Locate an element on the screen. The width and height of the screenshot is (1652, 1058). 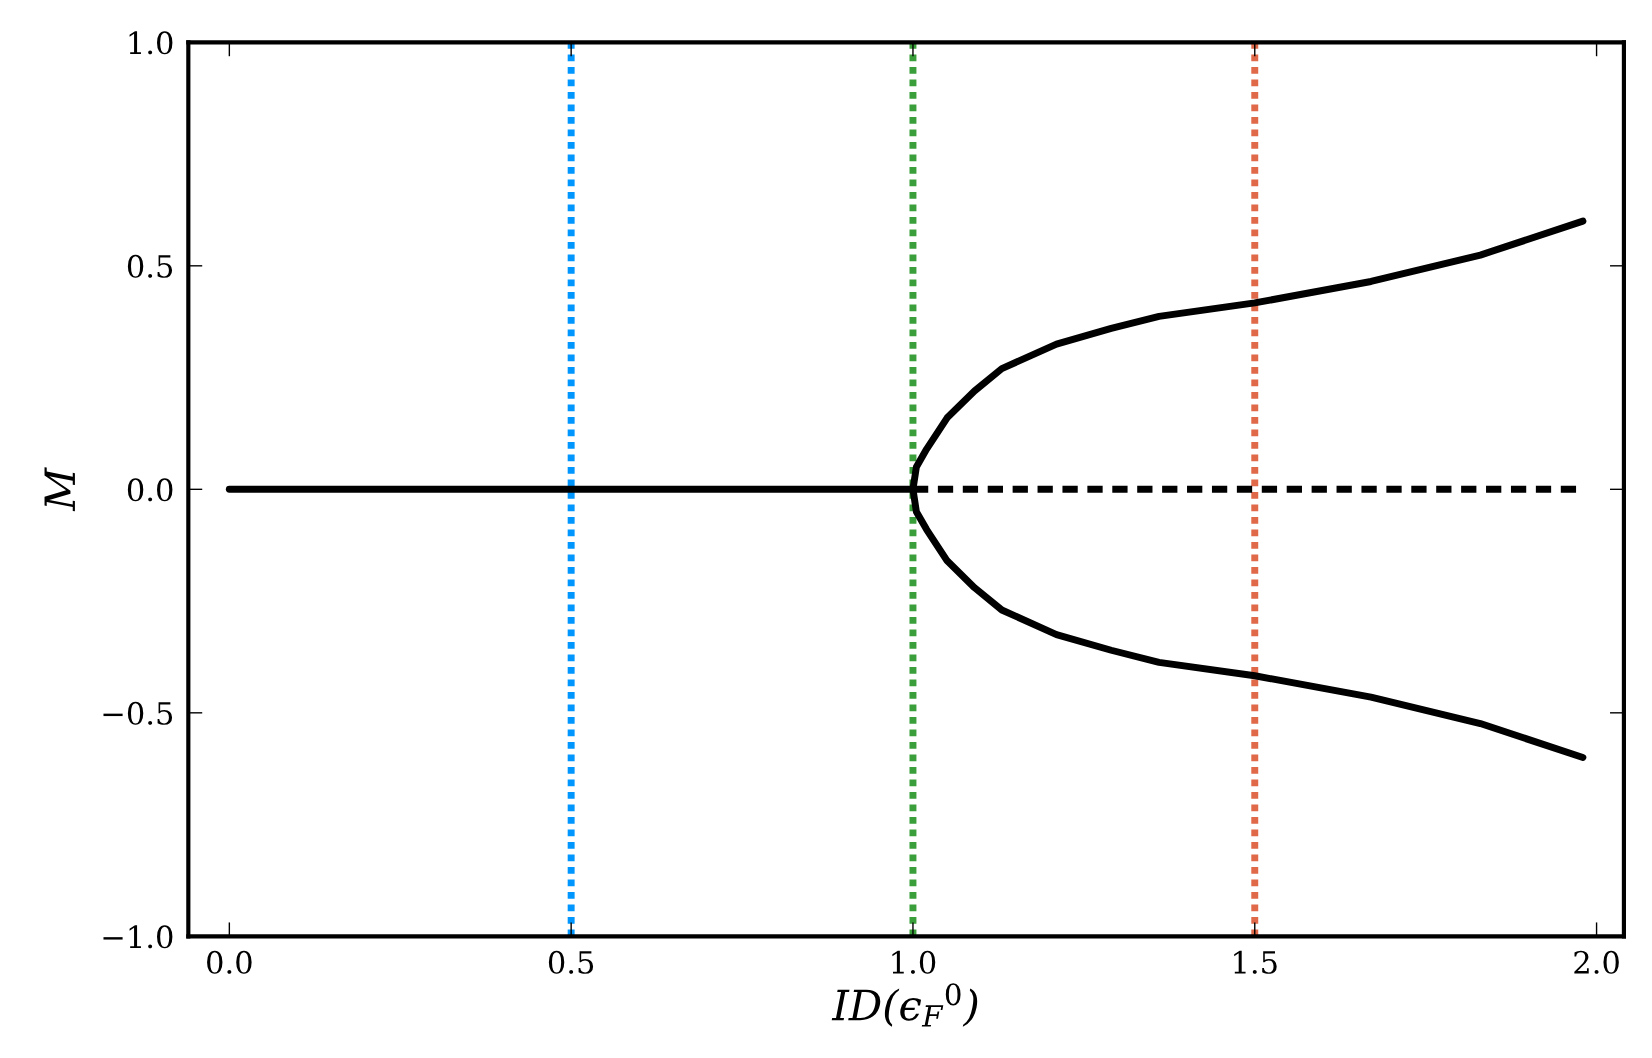
x-tick-label: 2.0 is located at coordinates (1596, 962).